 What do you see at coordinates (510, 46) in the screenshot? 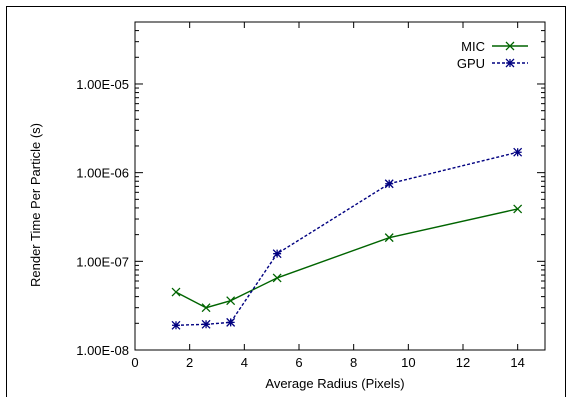
I see `legend-marker-mic` at bounding box center [510, 46].